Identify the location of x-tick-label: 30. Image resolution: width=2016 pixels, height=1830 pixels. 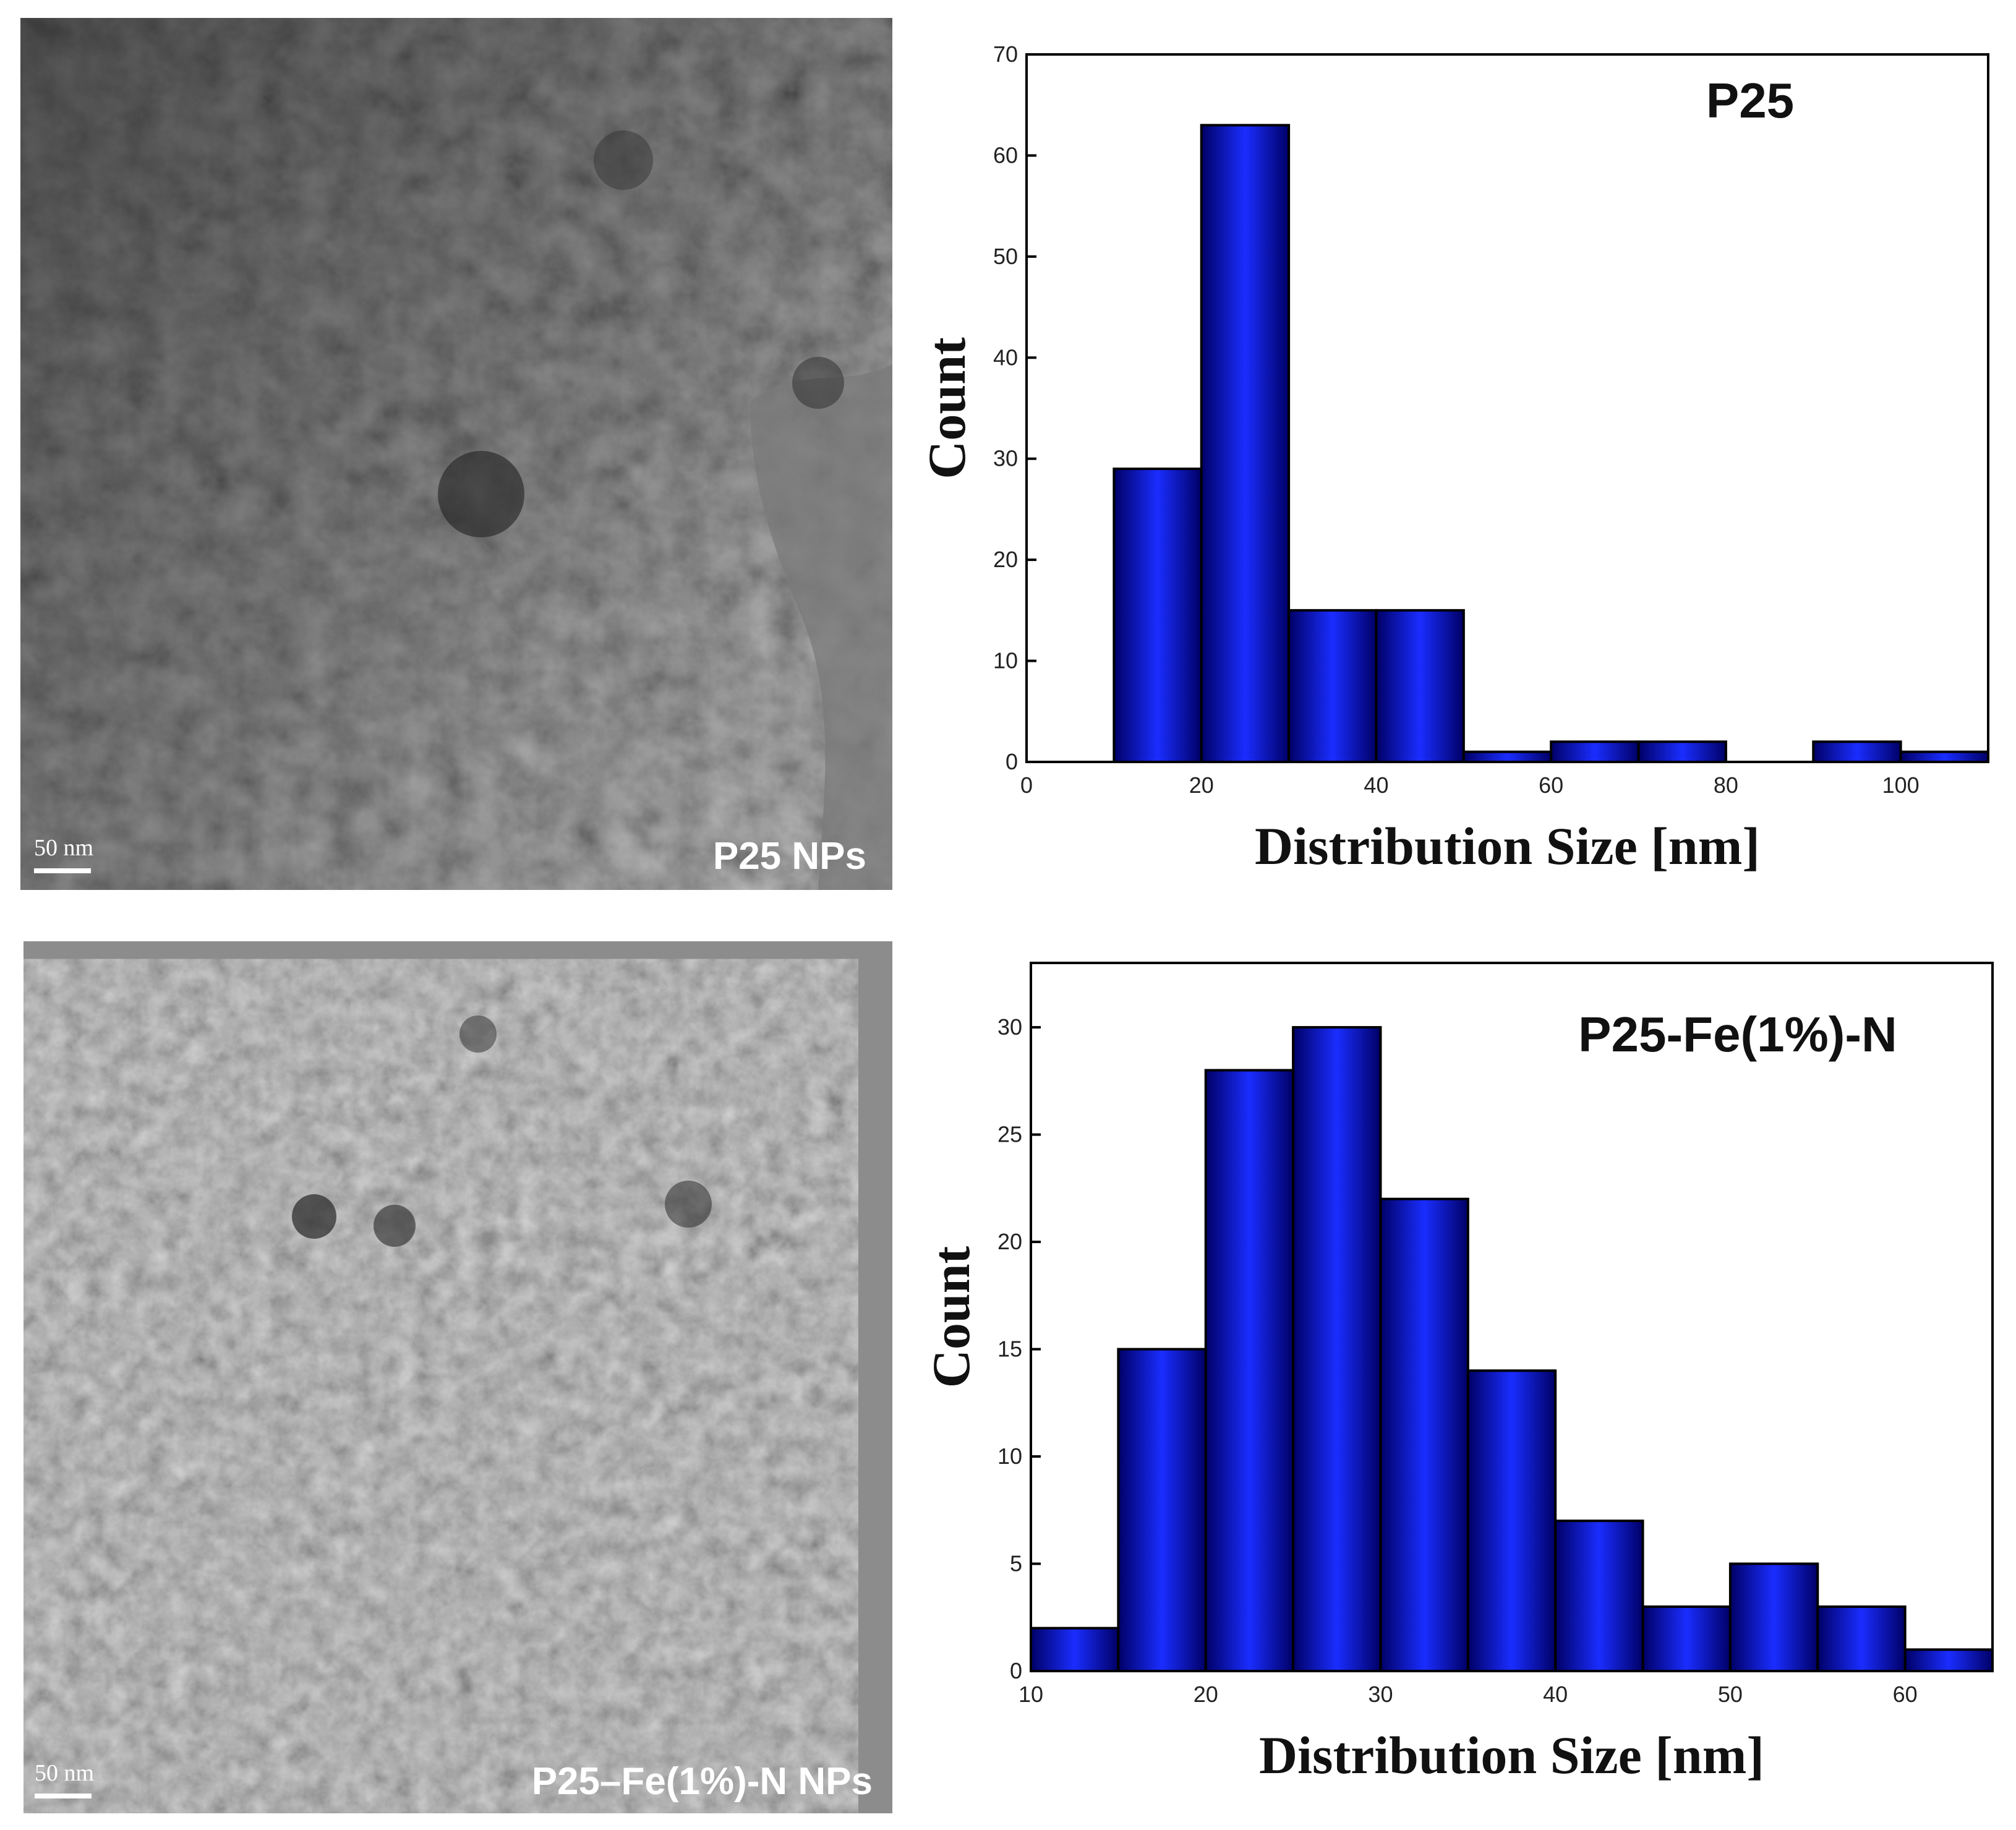
(1380, 1694).